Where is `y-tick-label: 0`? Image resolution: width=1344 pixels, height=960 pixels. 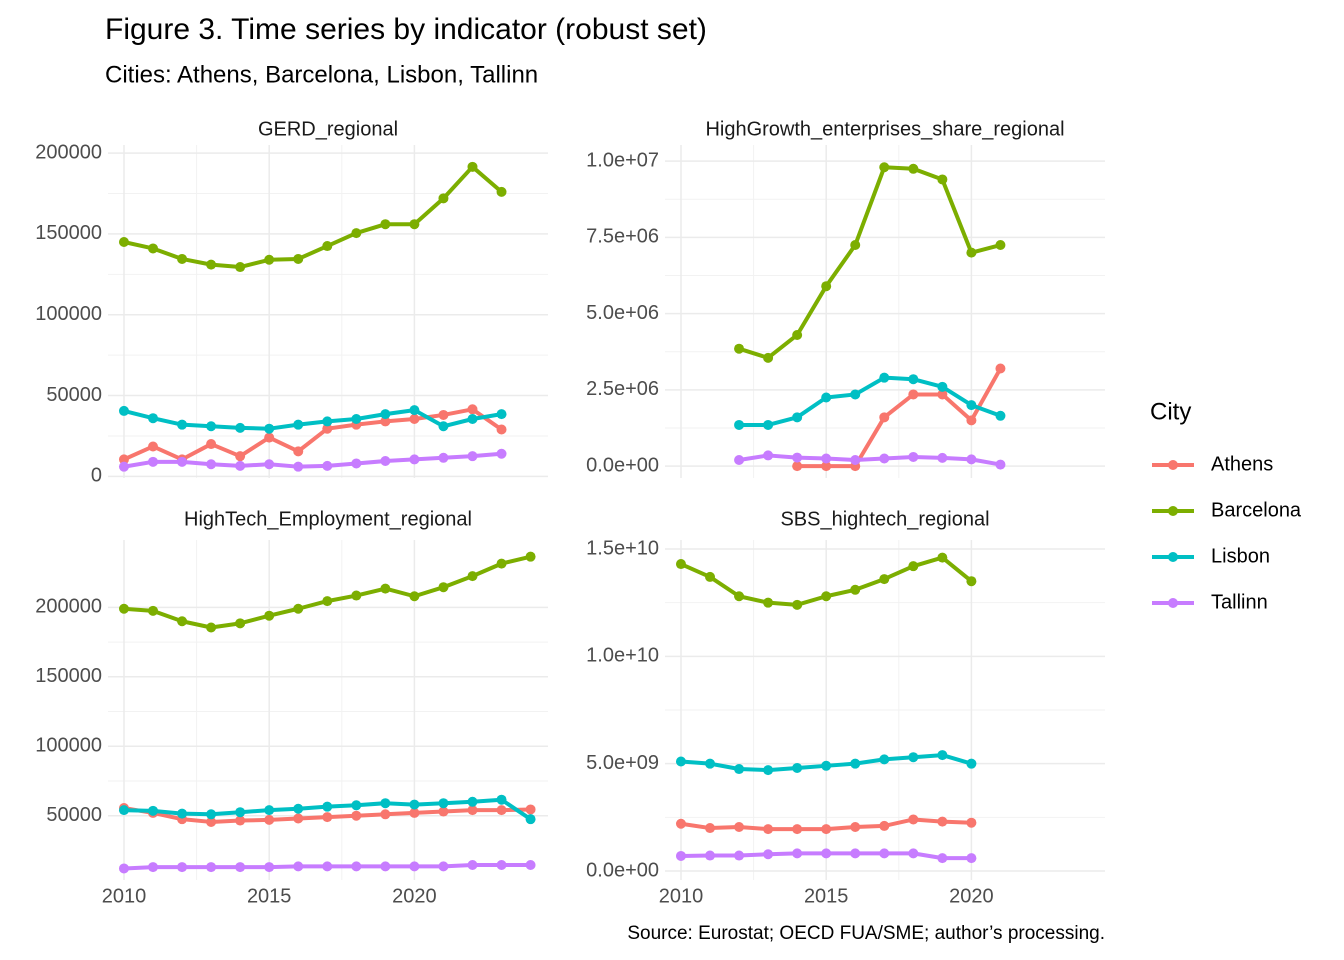 y-tick-label: 0 is located at coordinates (96, 476).